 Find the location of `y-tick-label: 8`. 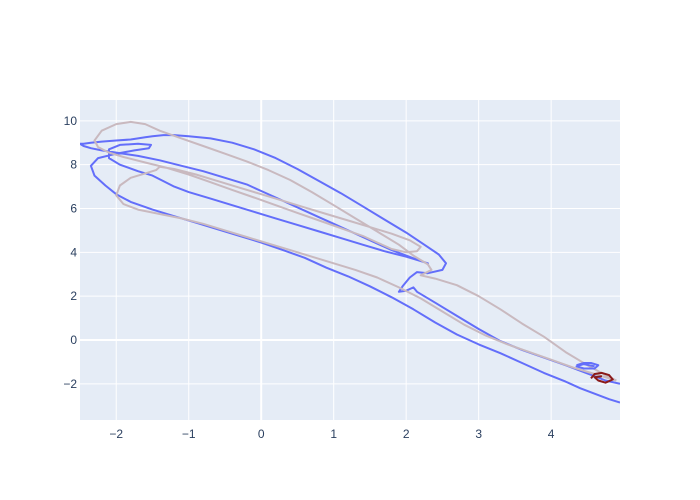

y-tick-label: 8 is located at coordinates (73, 165).